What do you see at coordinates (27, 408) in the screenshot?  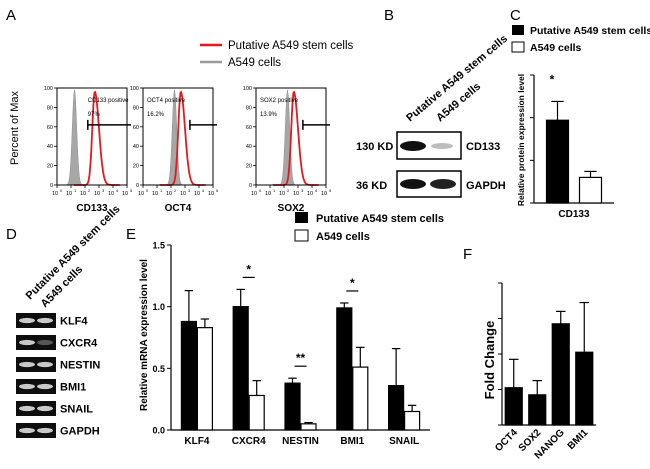 I see `gel-band-snail-stem` at bounding box center [27, 408].